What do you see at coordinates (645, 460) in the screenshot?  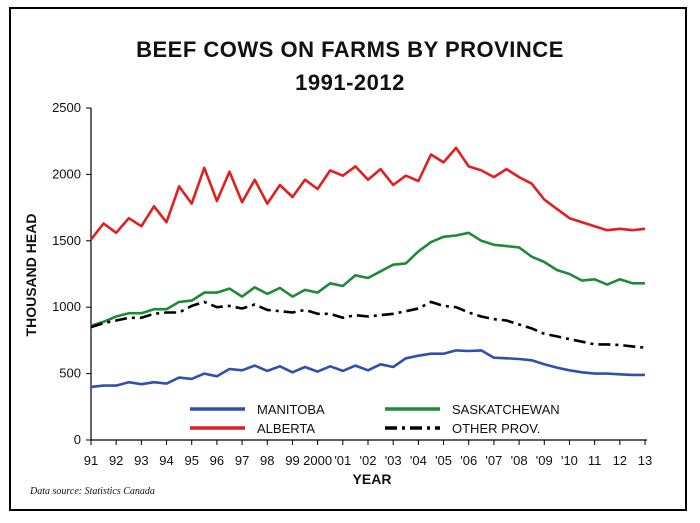 I see `x-tick-label: 13` at bounding box center [645, 460].